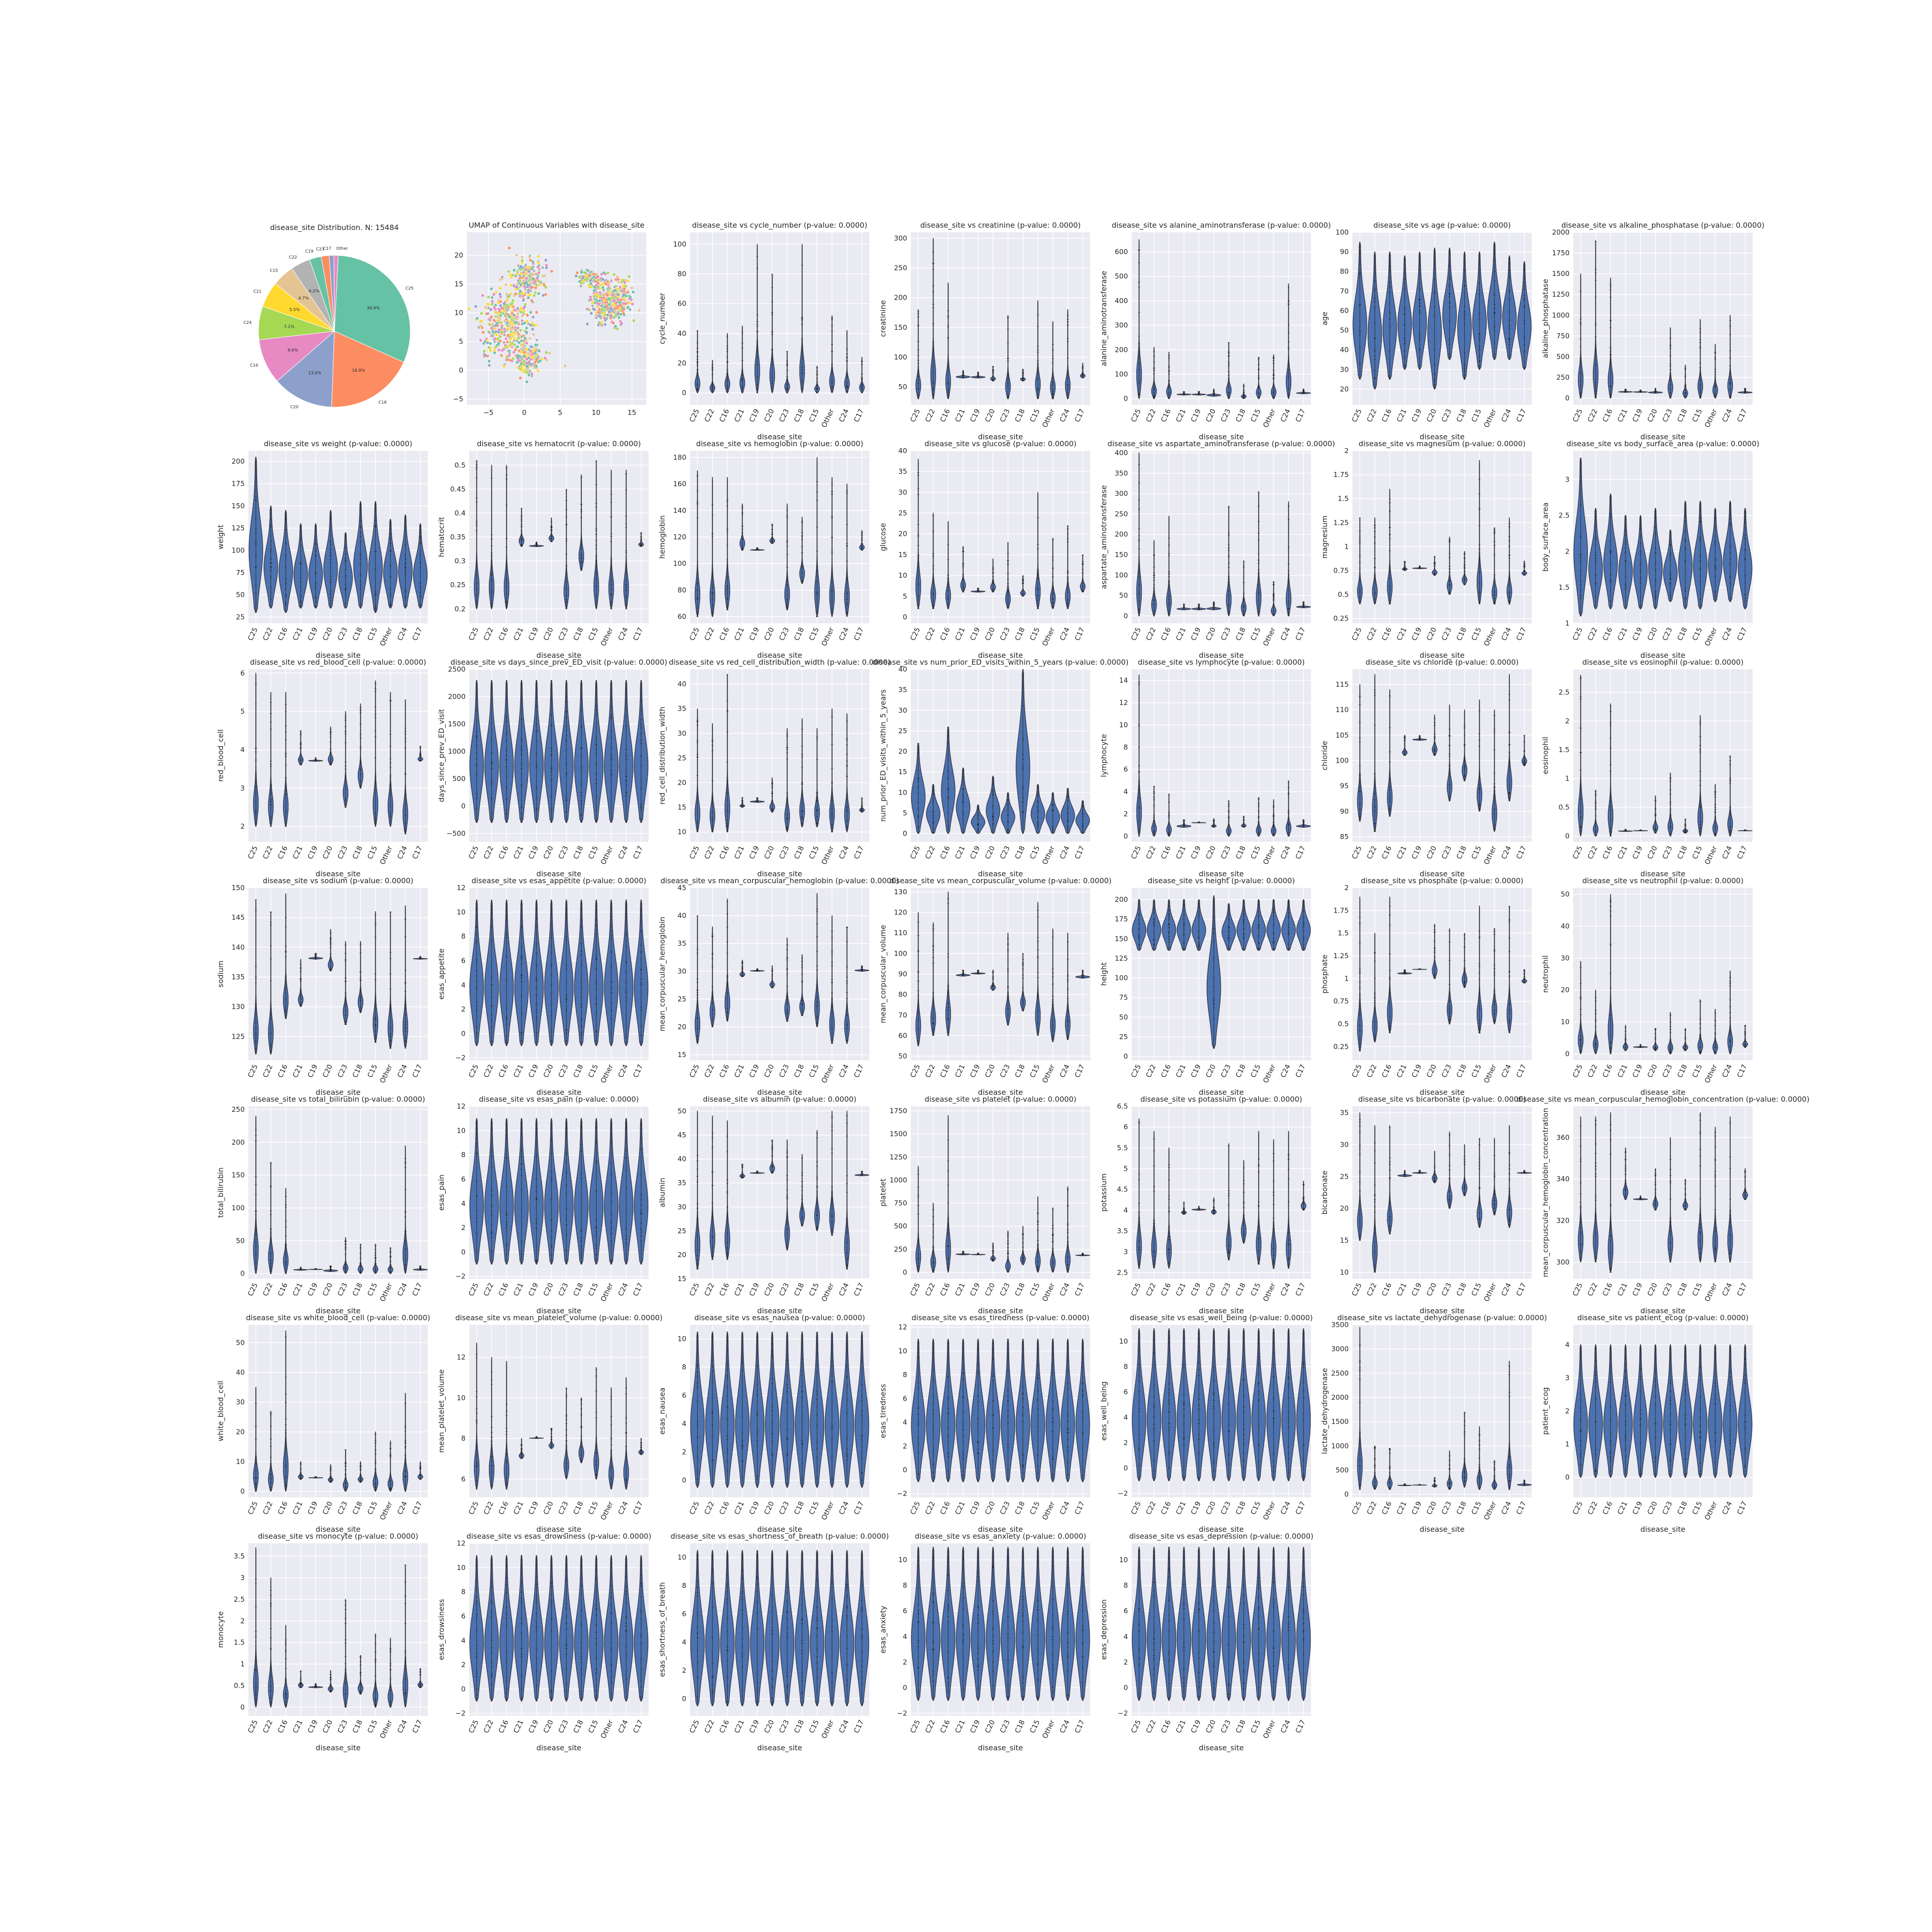 The image size is (1932, 1932). Describe the element at coordinates (1344, 350) in the screenshot. I see `y-tick-label: 40` at that location.